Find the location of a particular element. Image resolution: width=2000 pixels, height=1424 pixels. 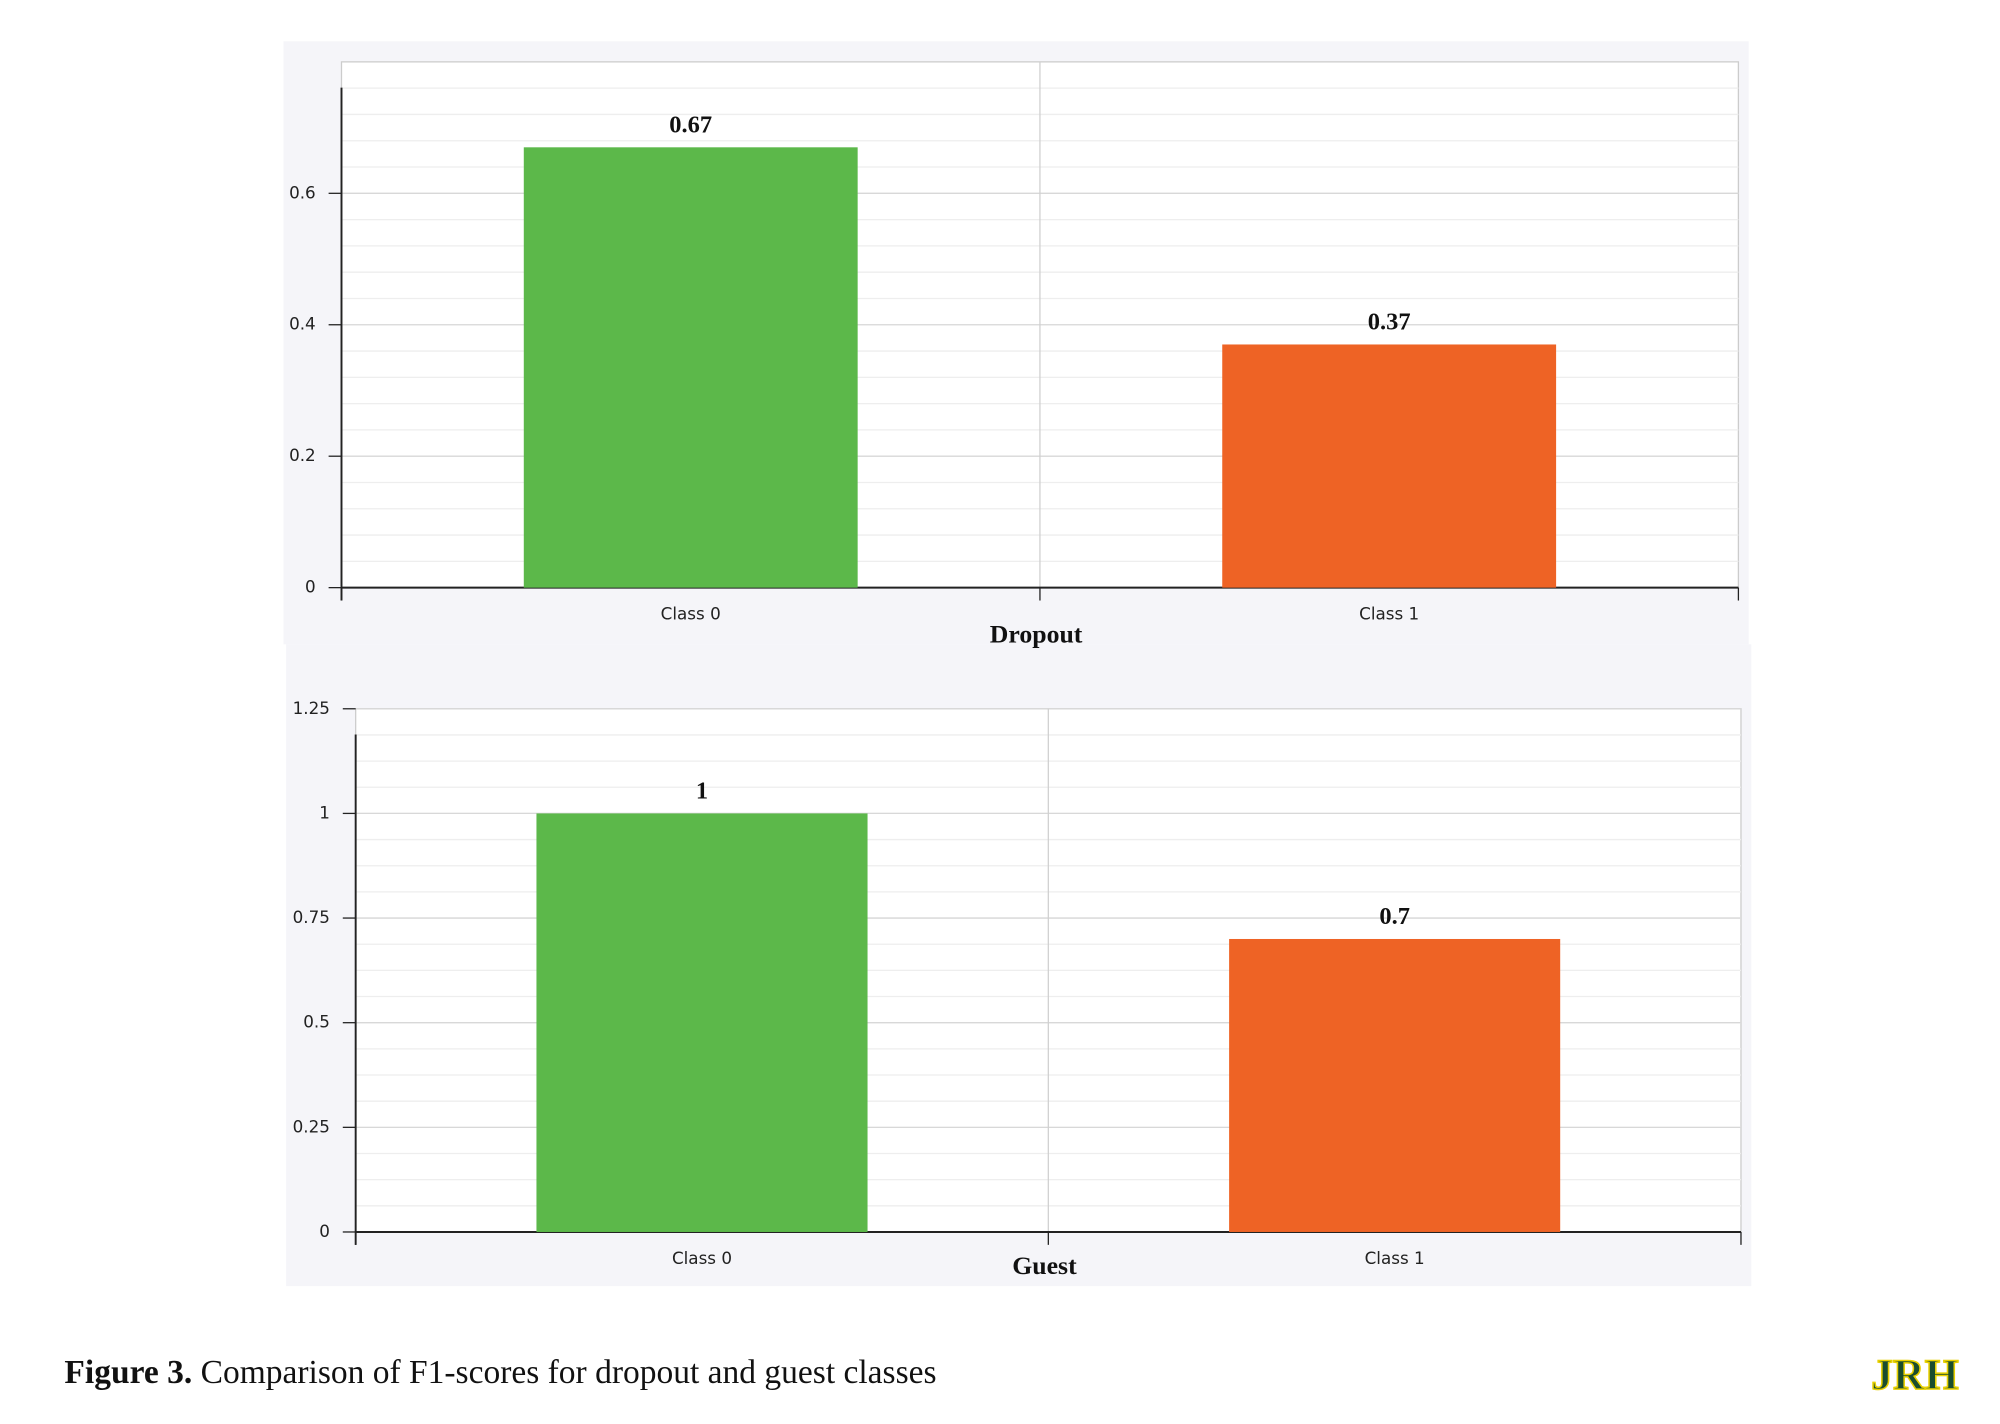

y-tick-label: 0.6 is located at coordinates (302, 192).